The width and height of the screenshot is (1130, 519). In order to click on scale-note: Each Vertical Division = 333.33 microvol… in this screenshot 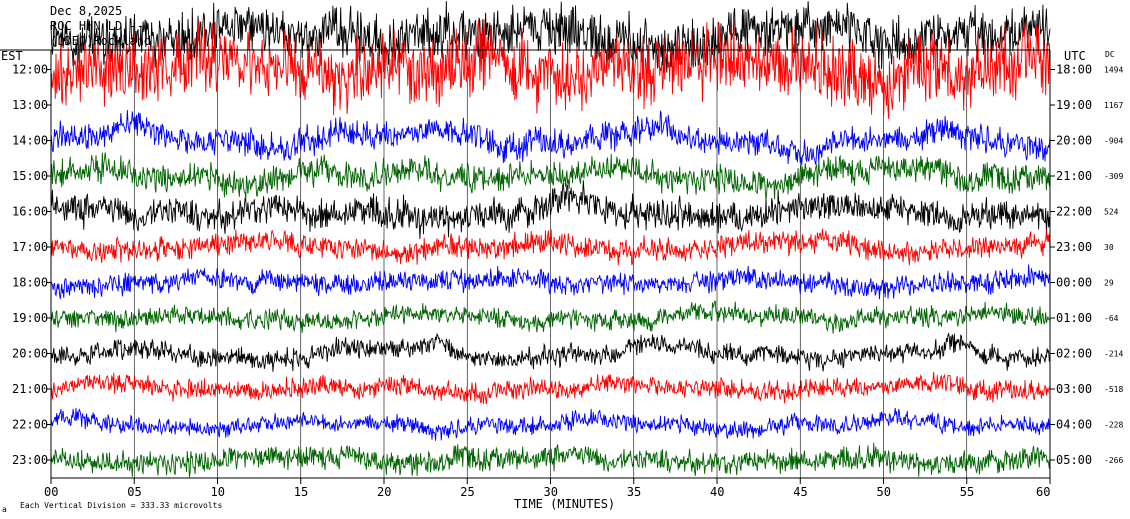, I will do `click(121, 505)`.